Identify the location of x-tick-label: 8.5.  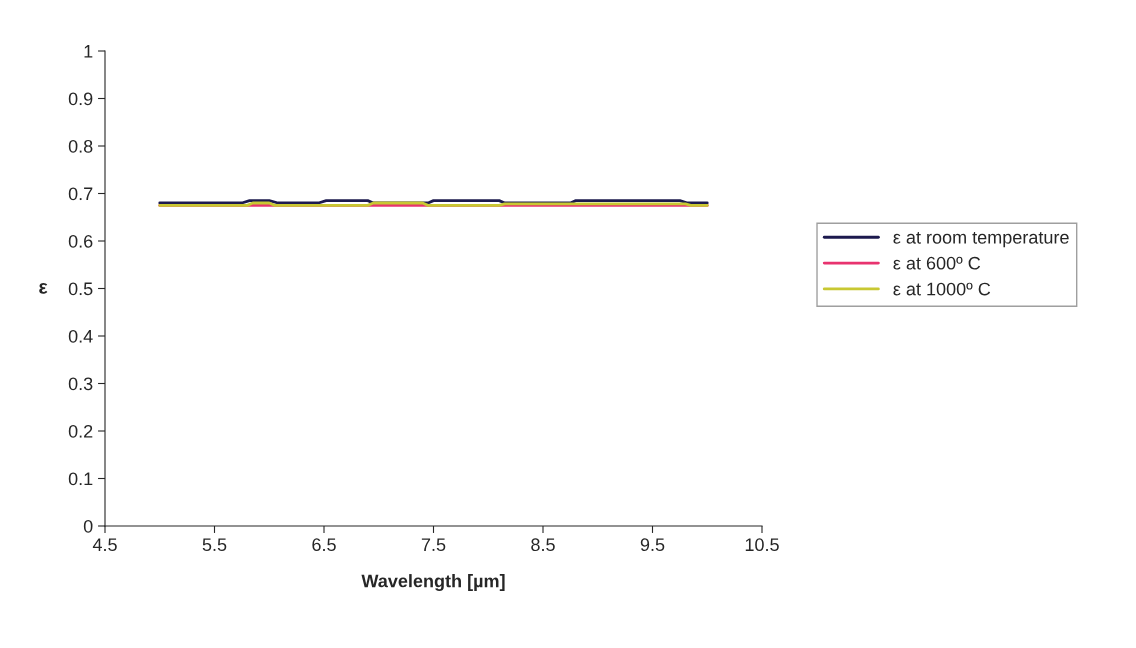
(543, 545).